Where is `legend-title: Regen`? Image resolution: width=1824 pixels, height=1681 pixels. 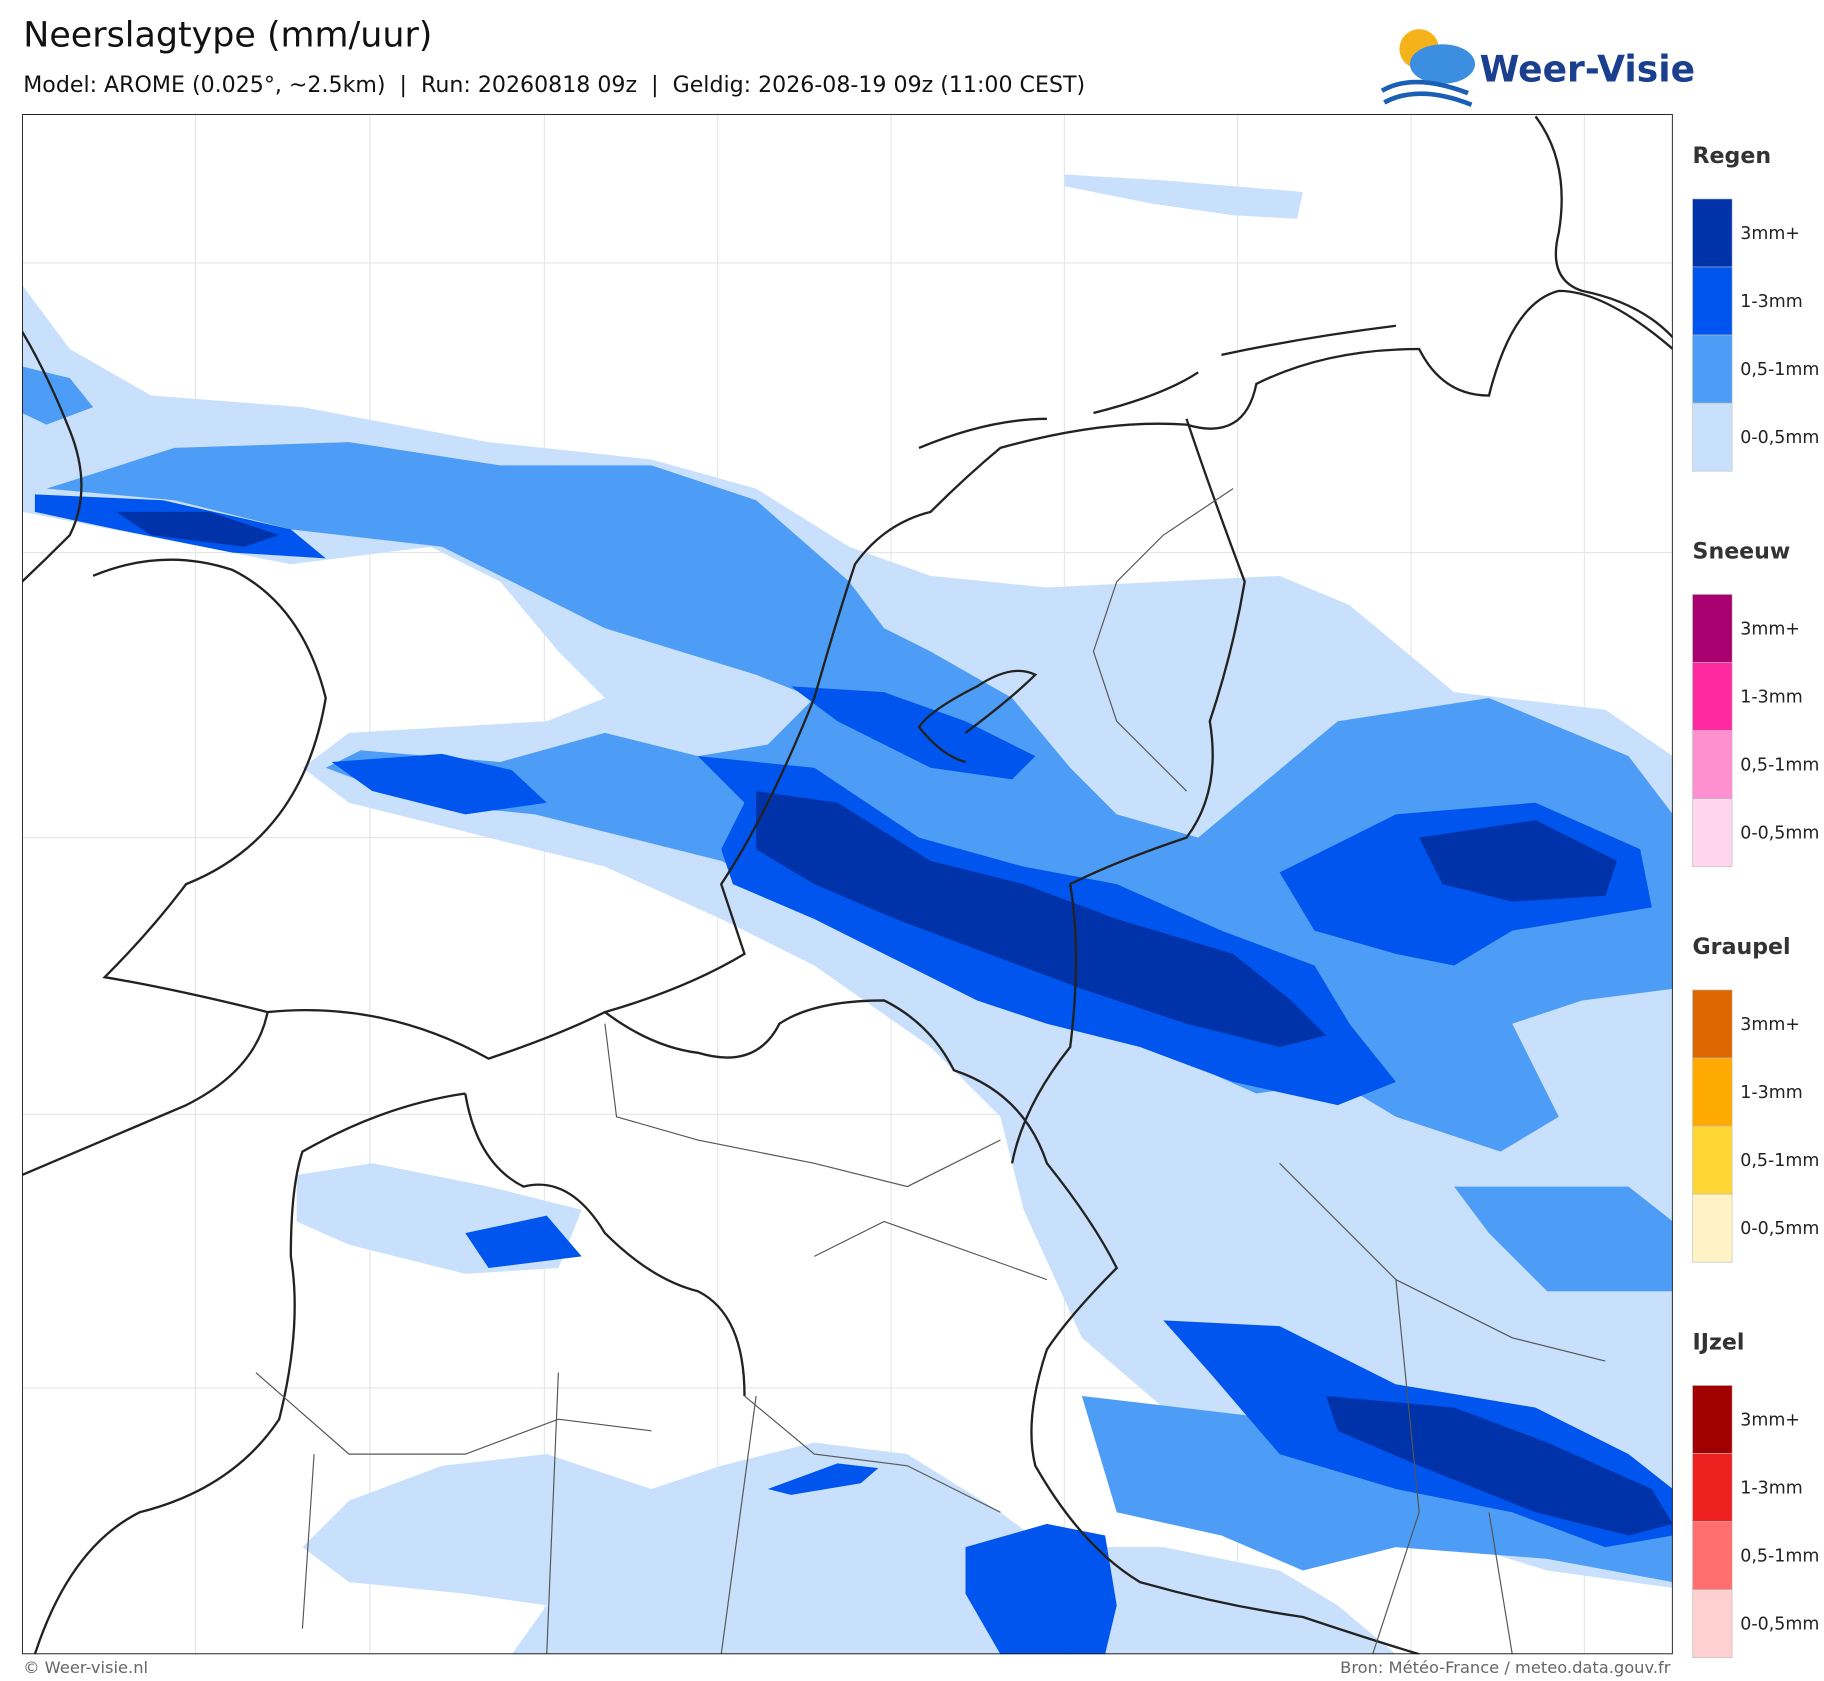
legend-title: Regen is located at coordinates (1732, 156).